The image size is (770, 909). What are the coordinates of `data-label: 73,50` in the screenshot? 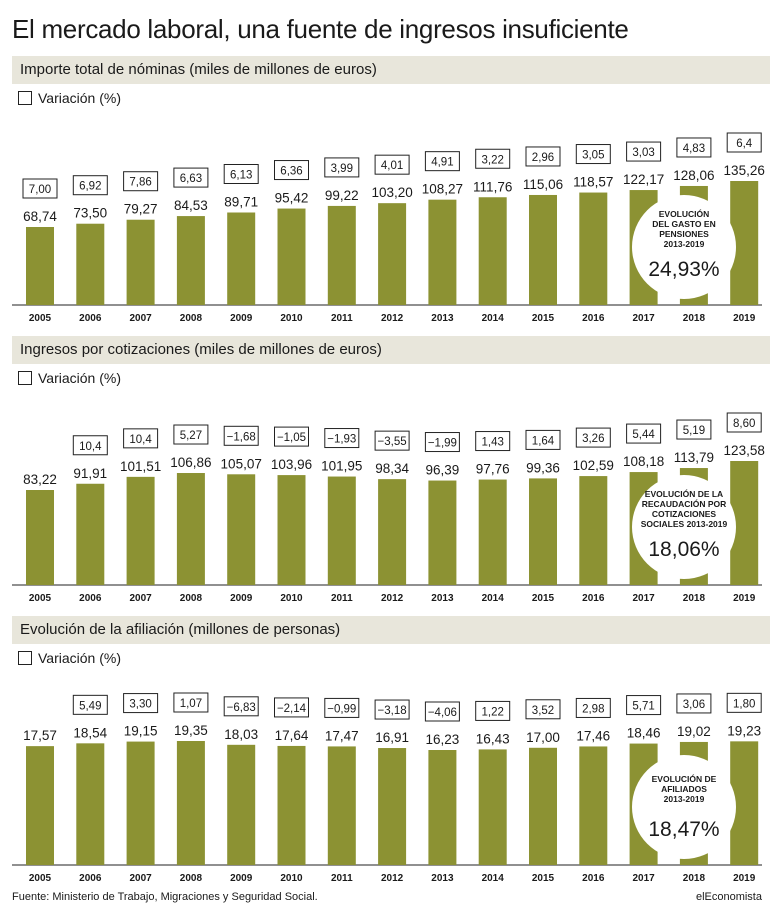 It's located at (90, 213).